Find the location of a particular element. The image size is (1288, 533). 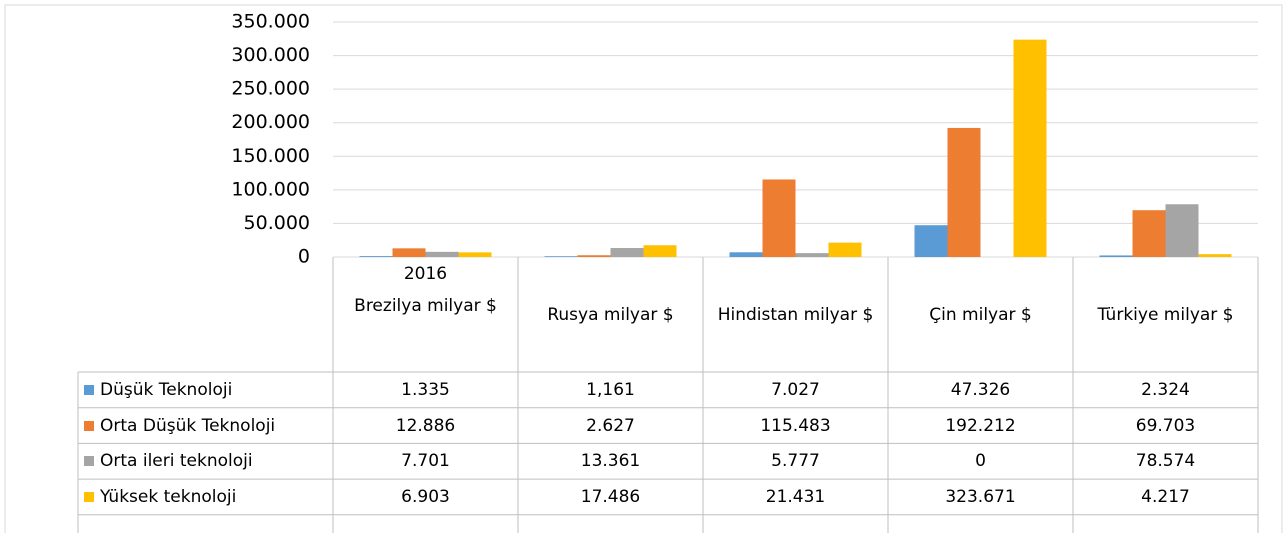

table-value: 1.335 is located at coordinates (425, 389).